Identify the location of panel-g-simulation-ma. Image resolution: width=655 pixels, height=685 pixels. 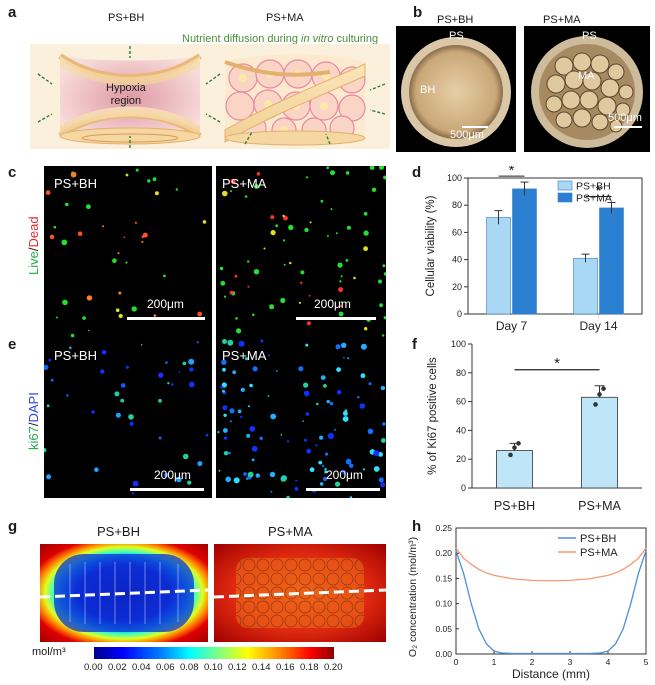
(300, 593).